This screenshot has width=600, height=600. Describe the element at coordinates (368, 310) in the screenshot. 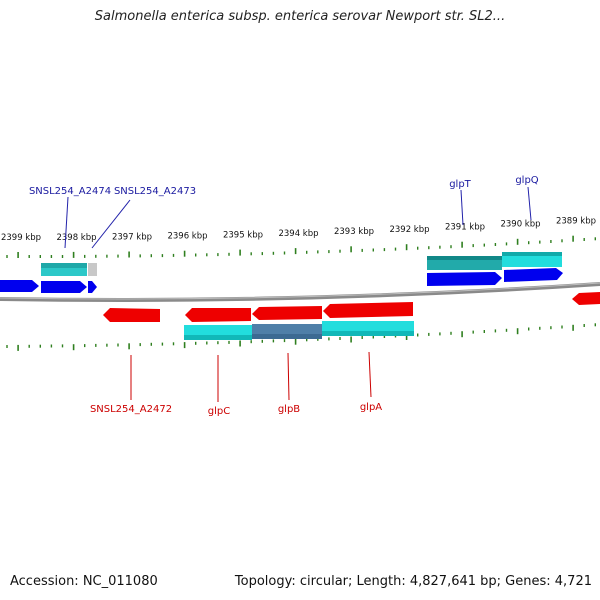

I see `gene-glpA` at that location.